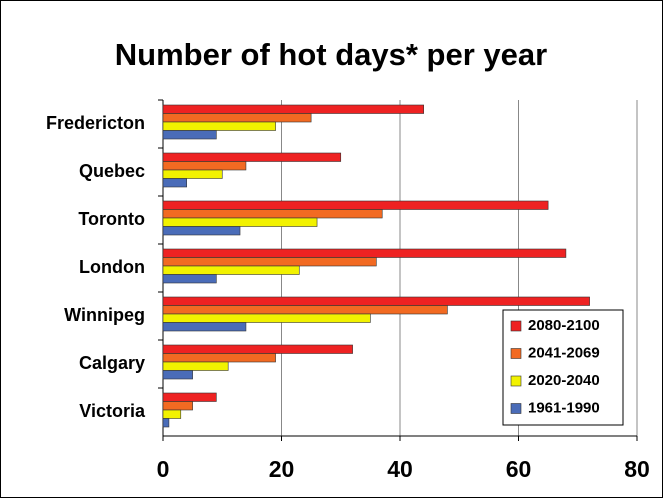  What do you see at coordinates (112, 171) in the screenshot?
I see `y-tick-label: Quebec` at bounding box center [112, 171].